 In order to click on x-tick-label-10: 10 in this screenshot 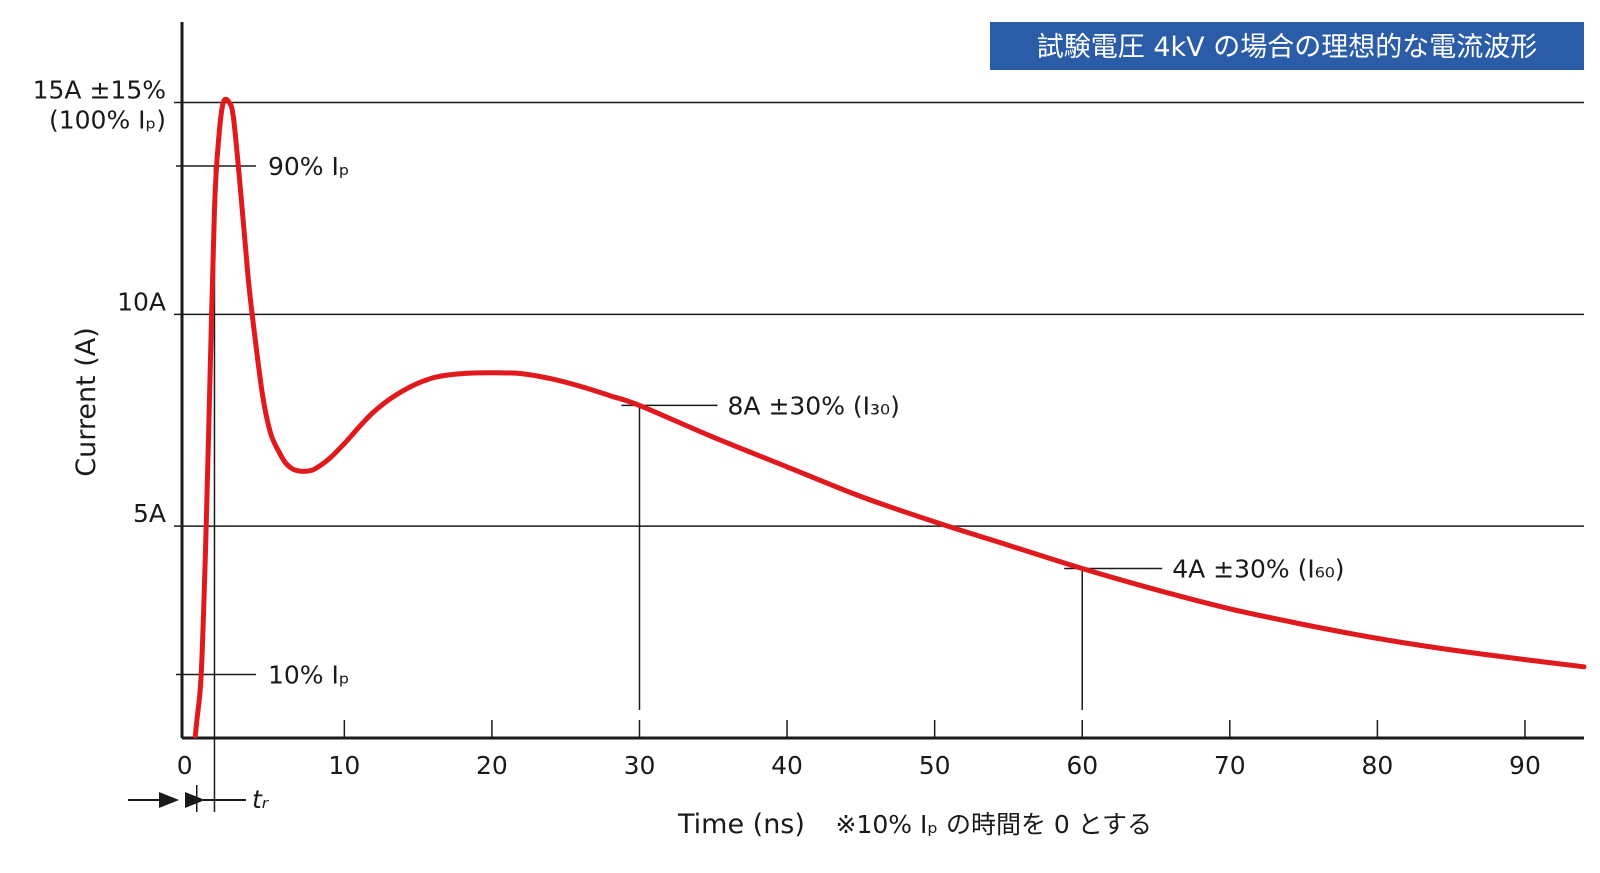, I will do `click(344, 765)`.